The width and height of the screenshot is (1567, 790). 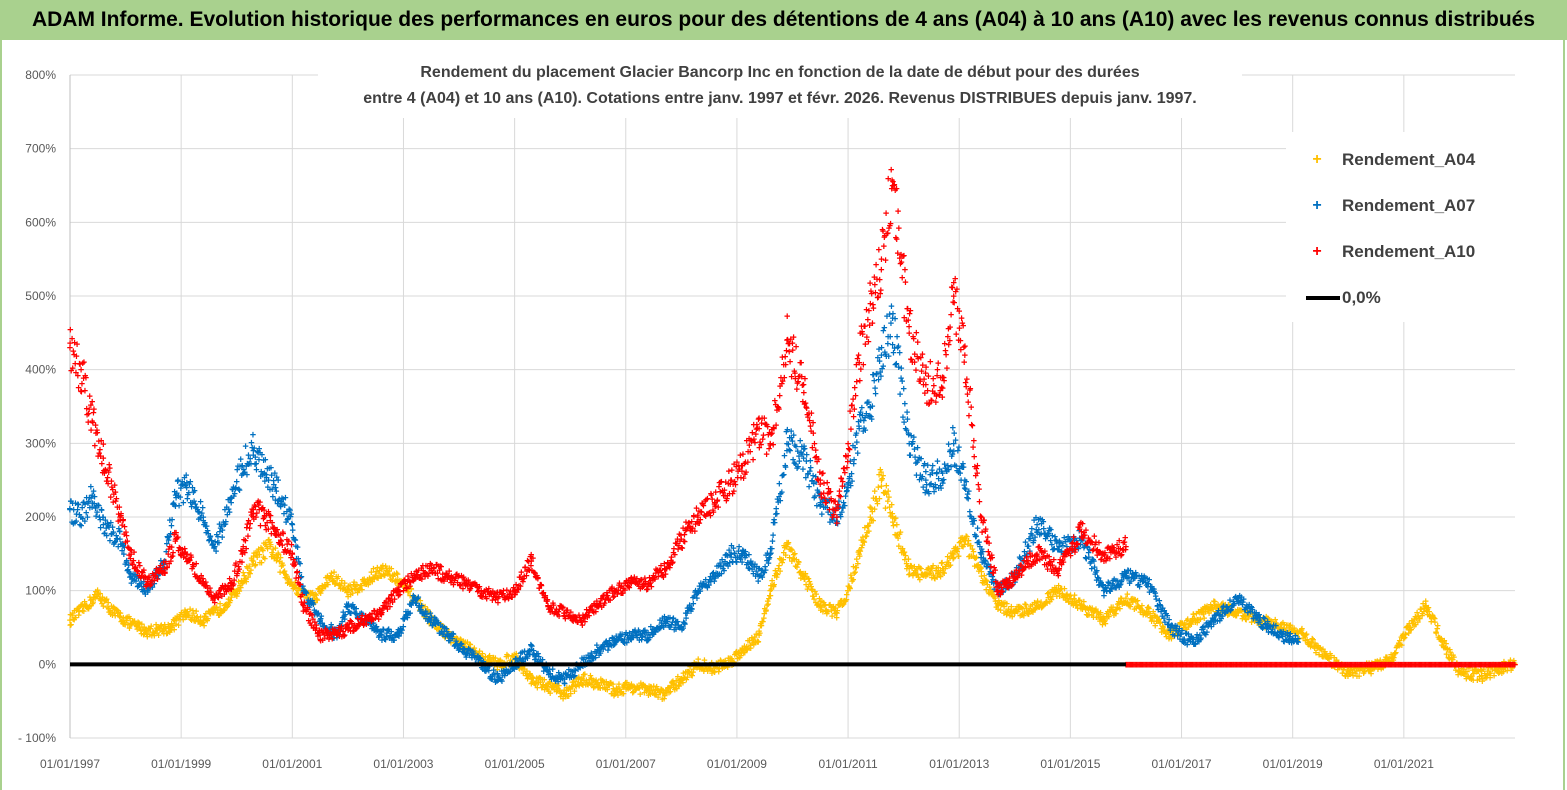 What do you see at coordinates (40, 75) in the screenshot?
I see `y-tick-label: 800%` at bounding box center [40, 75].